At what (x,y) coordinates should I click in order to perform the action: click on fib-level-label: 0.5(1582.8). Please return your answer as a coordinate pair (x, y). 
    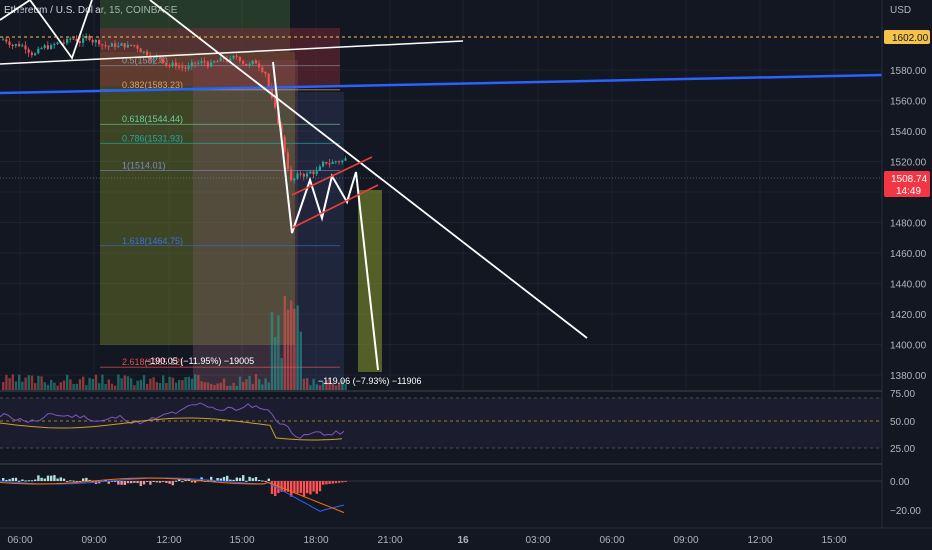
    Looking at the image, I should click on (145, 61).